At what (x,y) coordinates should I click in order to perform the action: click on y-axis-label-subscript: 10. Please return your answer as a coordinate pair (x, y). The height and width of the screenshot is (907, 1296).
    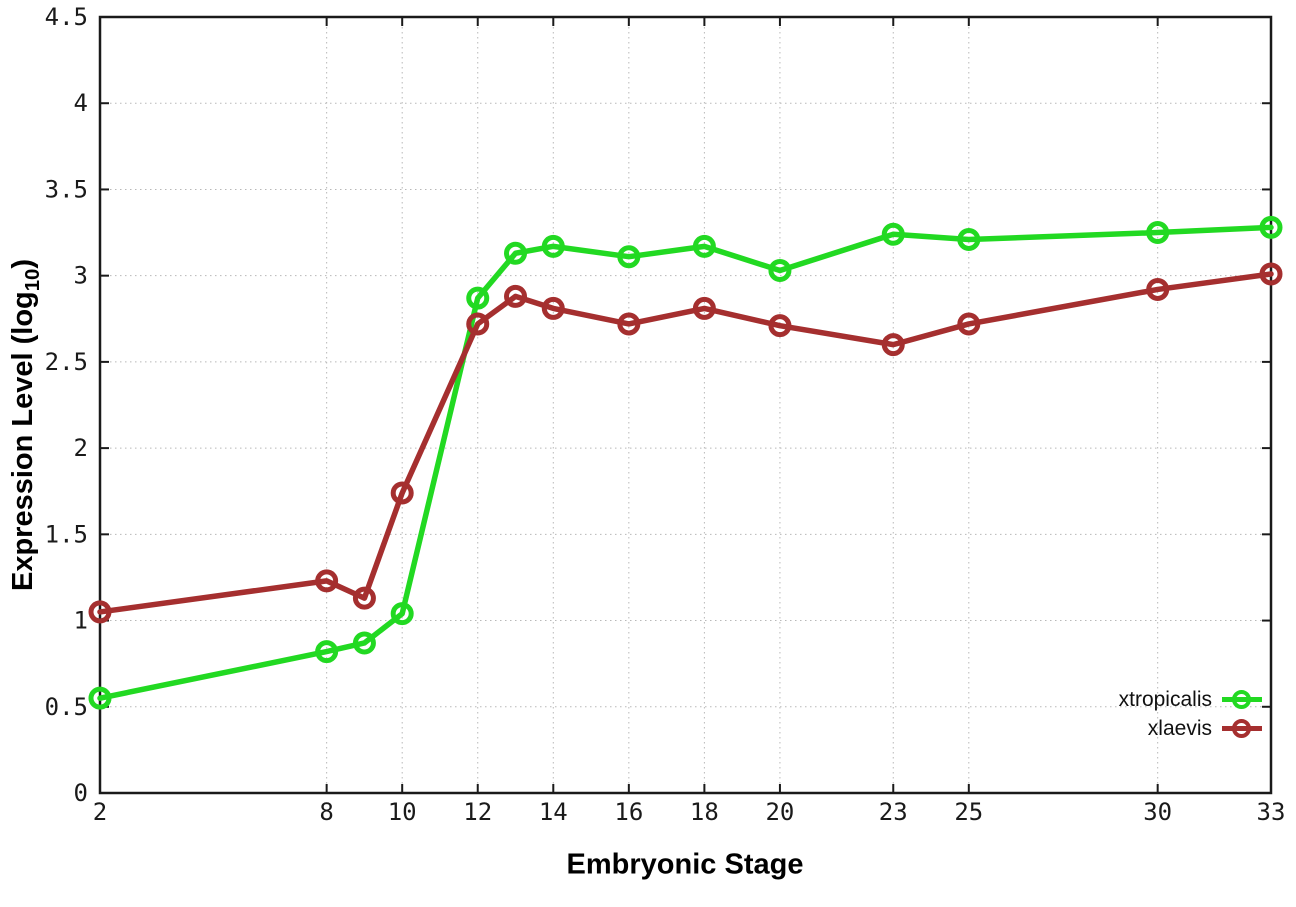
    Looking at the image, I should click on (33, 280).